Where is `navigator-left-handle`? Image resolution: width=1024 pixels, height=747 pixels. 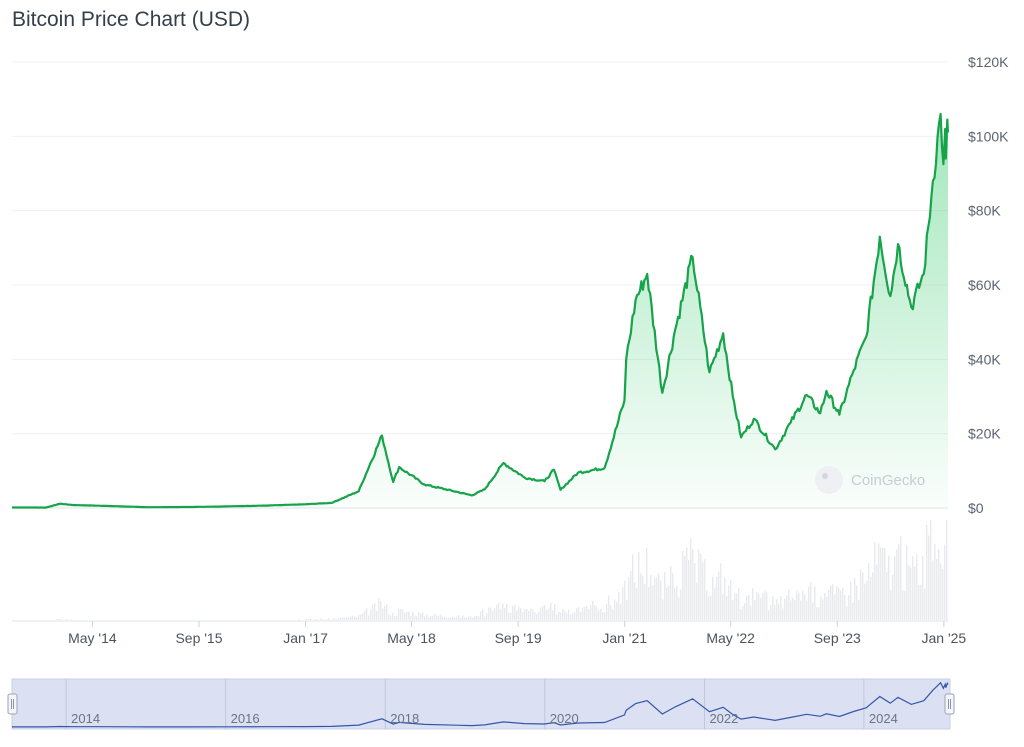 navigator-left-handle is located at coordinates (12, 704).